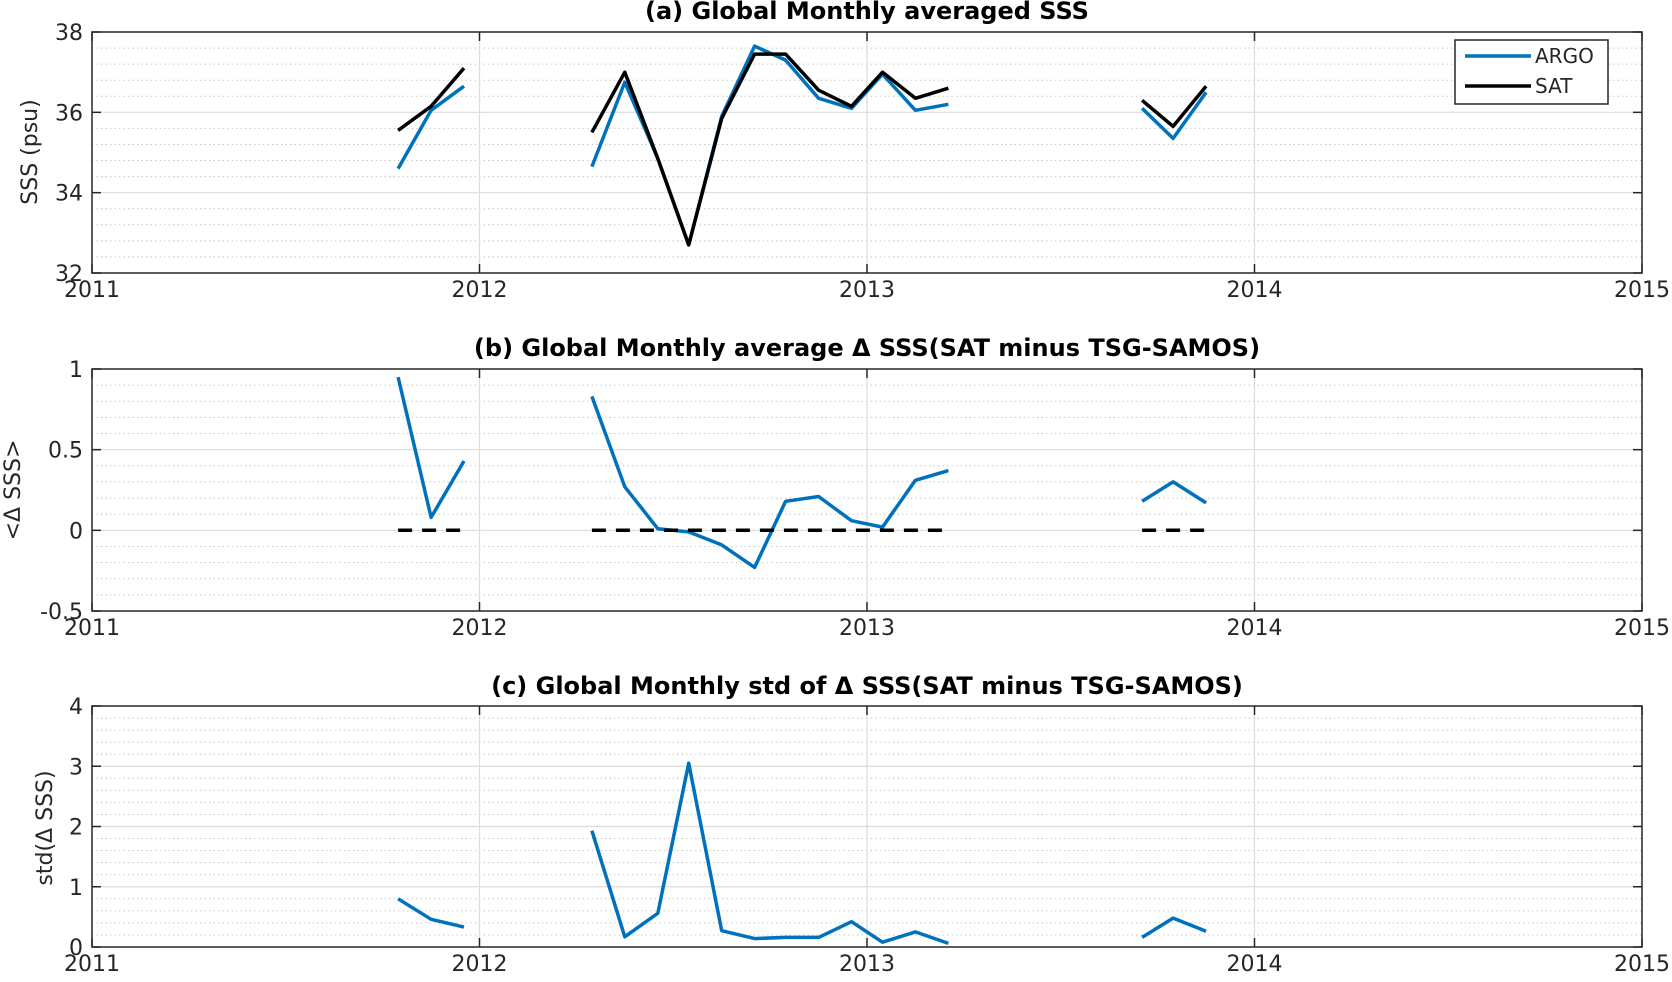 The width and height of the screenshot is (1672, 982). Describe the element at coordinates (69, 113) in the screenshot. I see `y-tick-label: 36` at that location.